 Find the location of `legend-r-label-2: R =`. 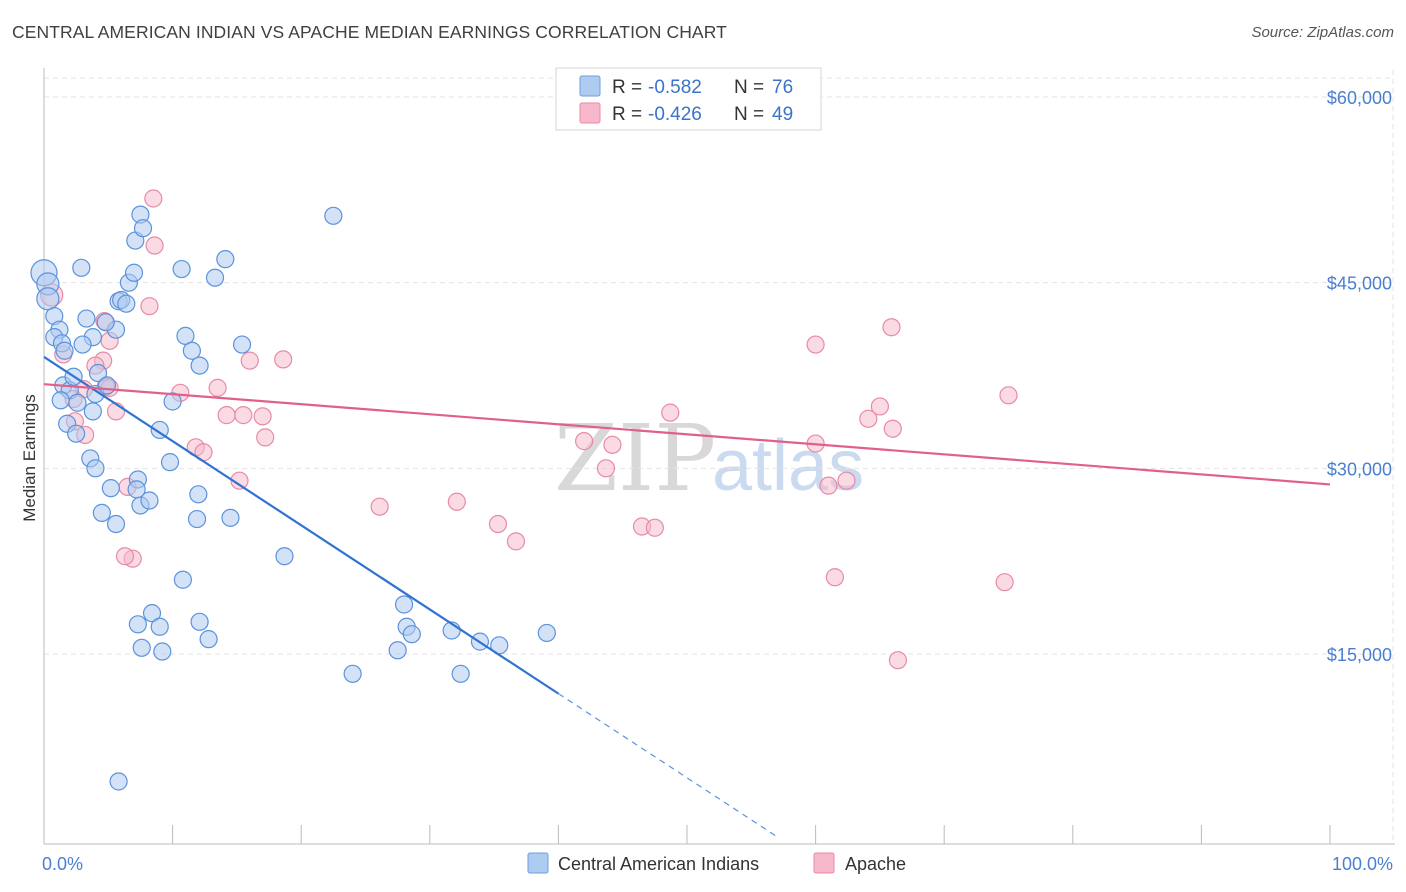

legend-r-label-2: R = is located at coordinates (627, 114).